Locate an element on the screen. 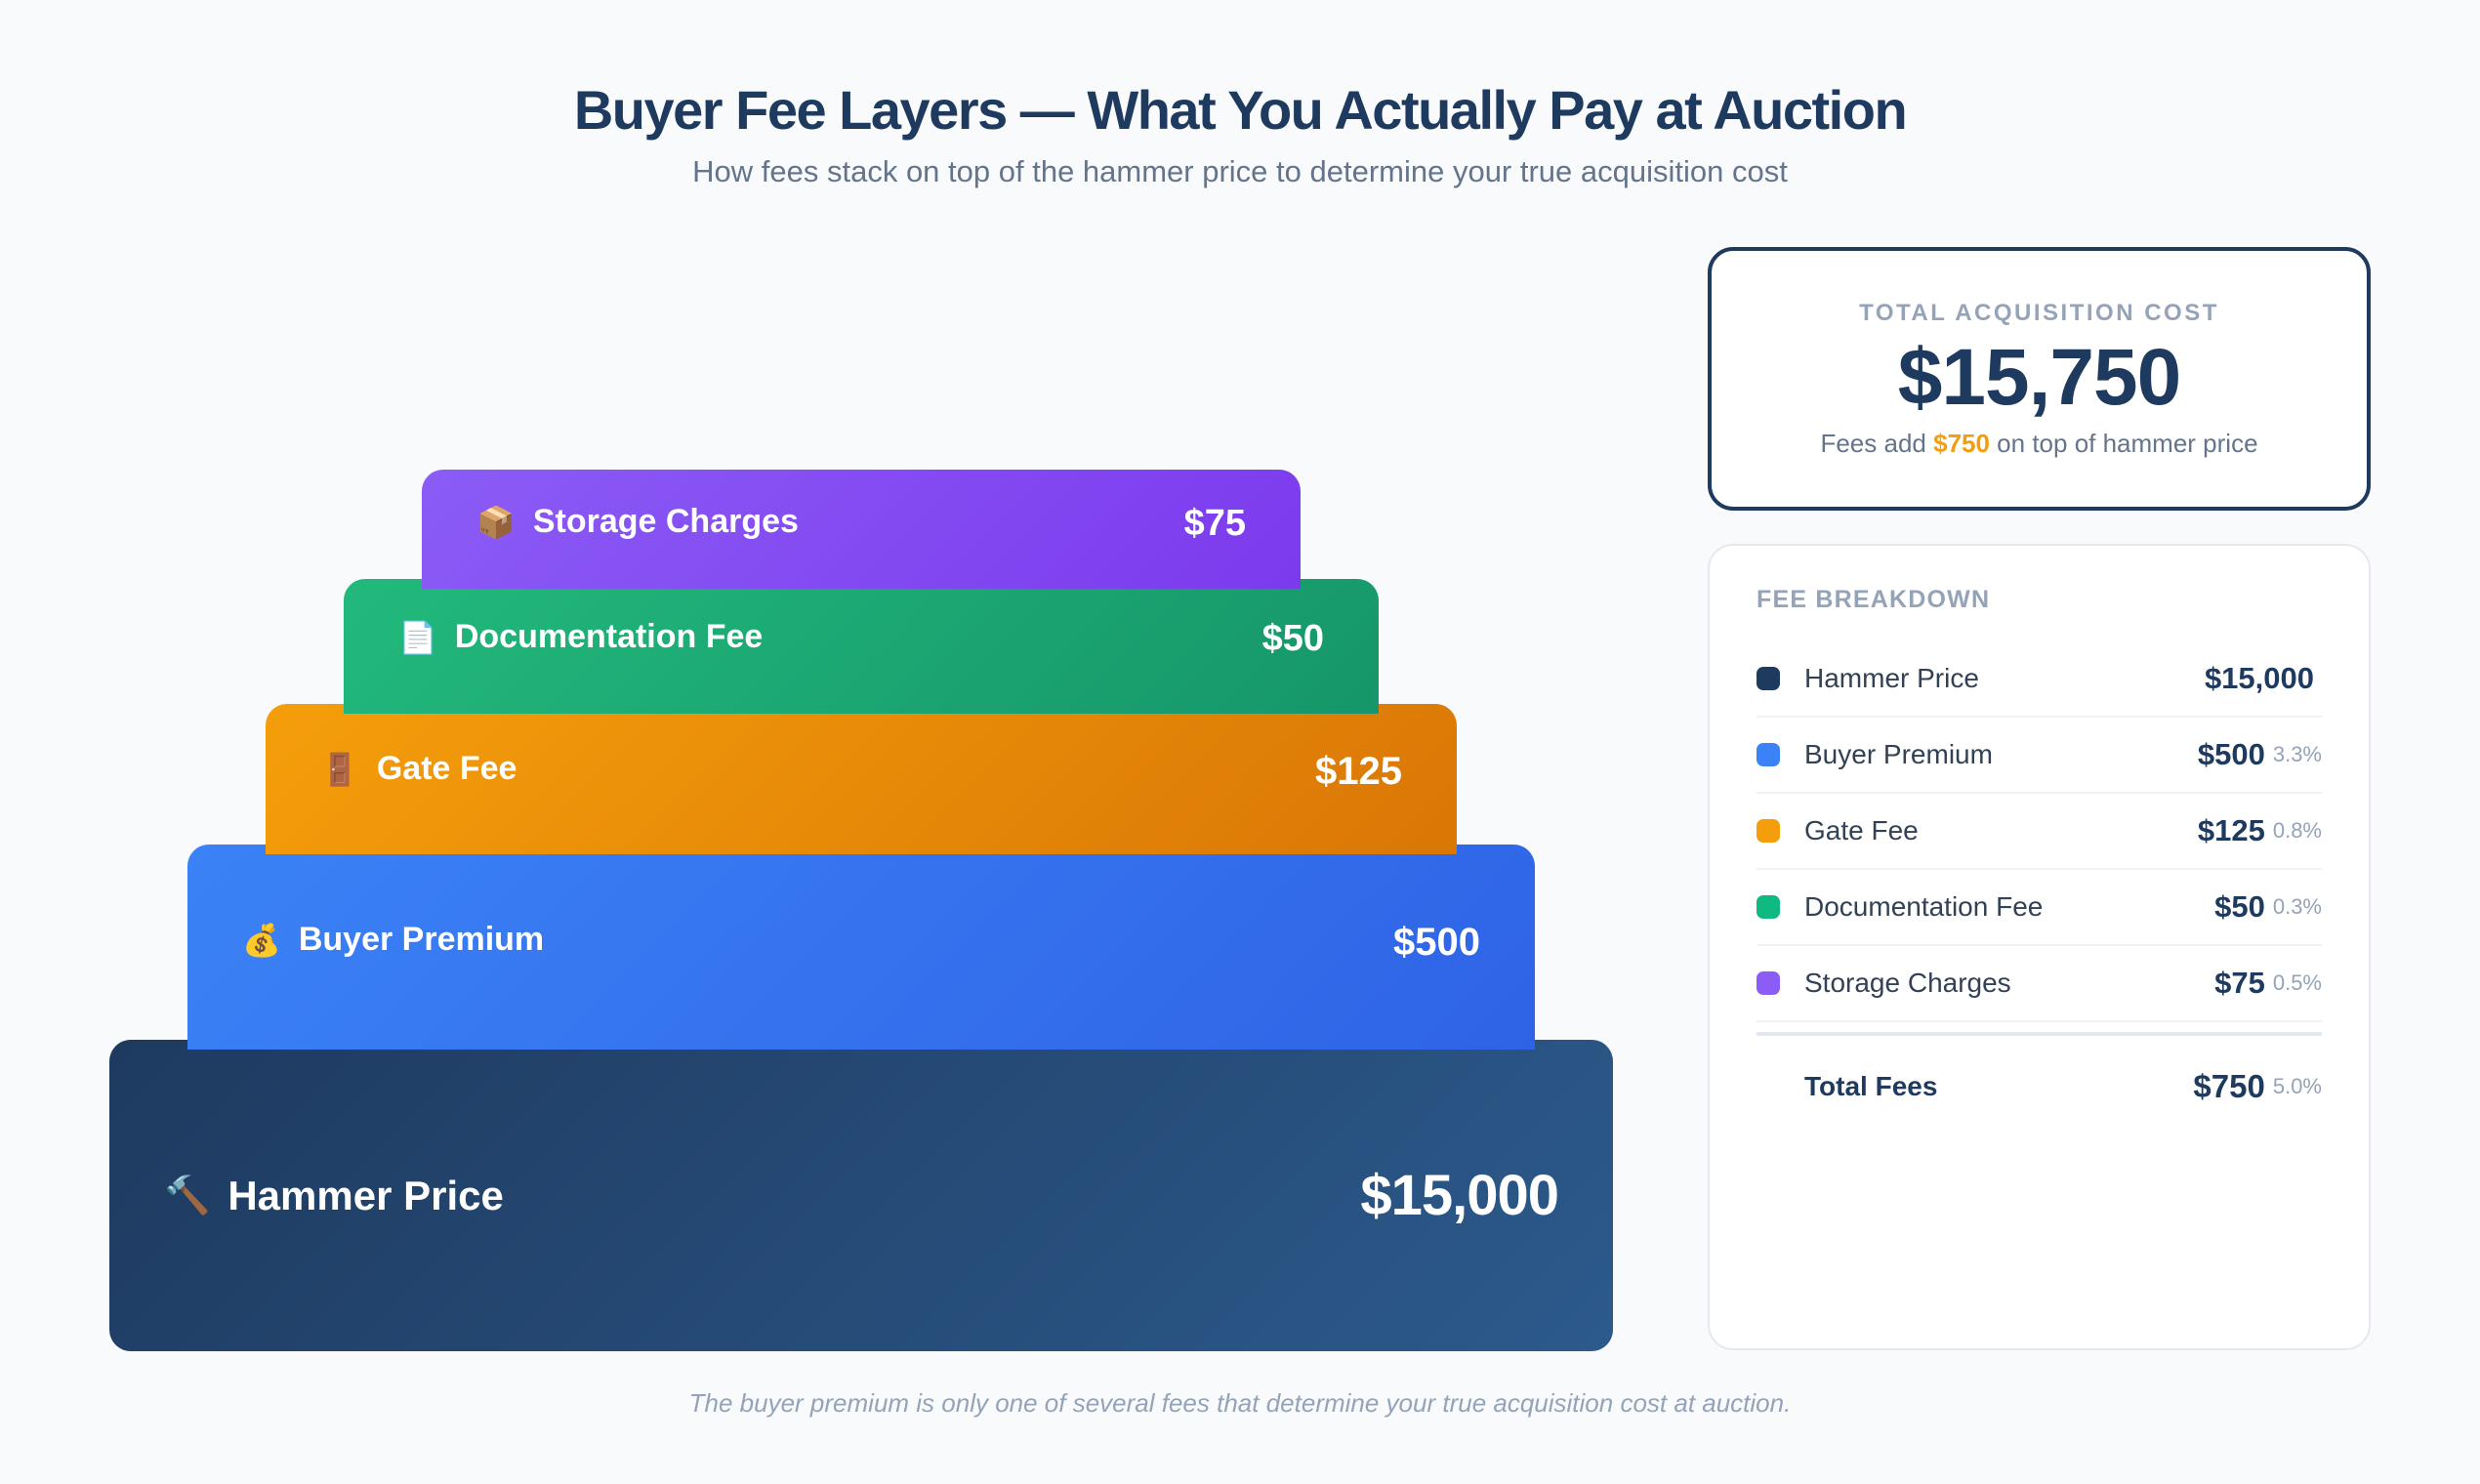 The height and width of the screenshot is (1484, 2480). total-card-value: $15,750 is located at coordinates (2039, 378).